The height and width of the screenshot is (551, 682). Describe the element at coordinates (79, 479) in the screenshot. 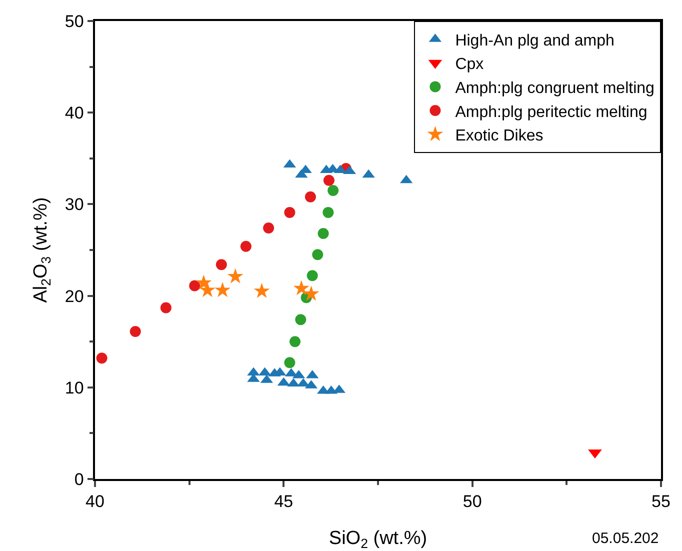

I see `y-tick-label: 0` at that location.